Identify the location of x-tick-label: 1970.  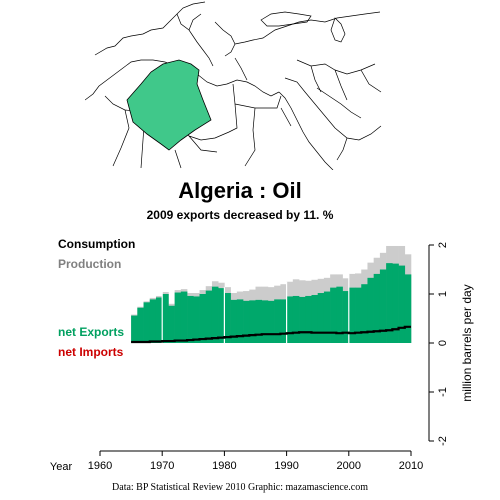
(162, 466).